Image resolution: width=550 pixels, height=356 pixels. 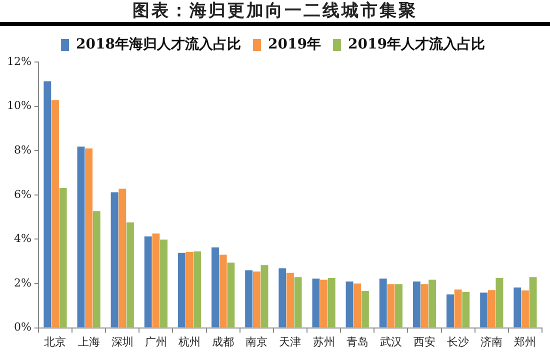 I want to click on y-tick-label: 6%, so click(x=23, y=194).